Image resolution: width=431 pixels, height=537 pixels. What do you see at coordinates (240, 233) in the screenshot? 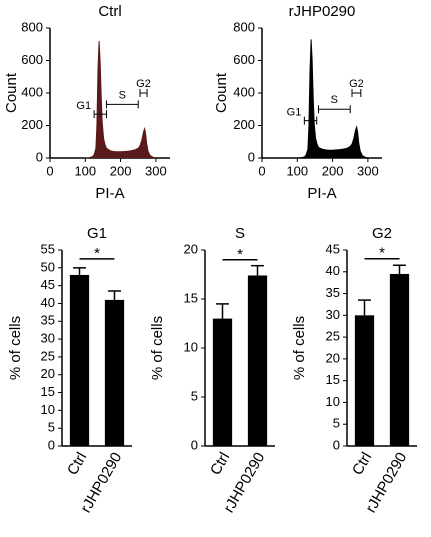
I see `chart-title: S` at bounding box center [240, 233].